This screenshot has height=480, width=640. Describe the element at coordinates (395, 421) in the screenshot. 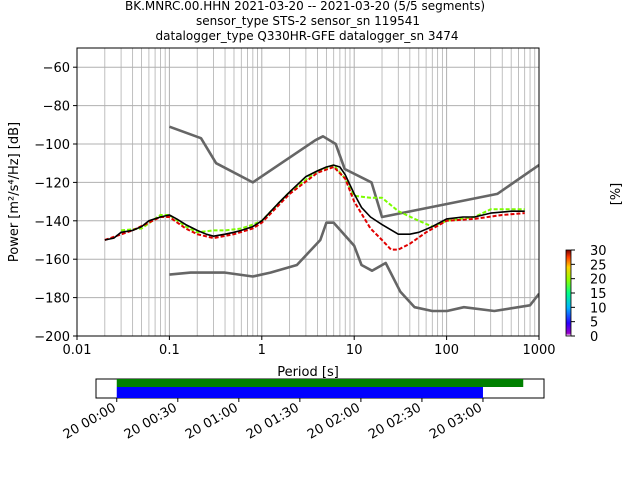

I see `timeline-tick-label: 20 02:30` at that location.